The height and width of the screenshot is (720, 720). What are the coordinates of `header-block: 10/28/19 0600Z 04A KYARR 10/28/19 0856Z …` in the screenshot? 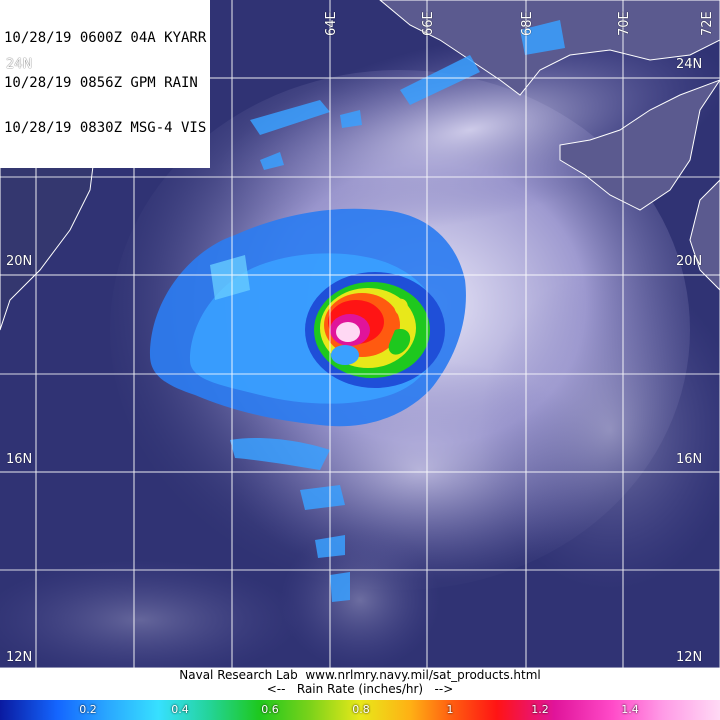 It's located at (105, 84).